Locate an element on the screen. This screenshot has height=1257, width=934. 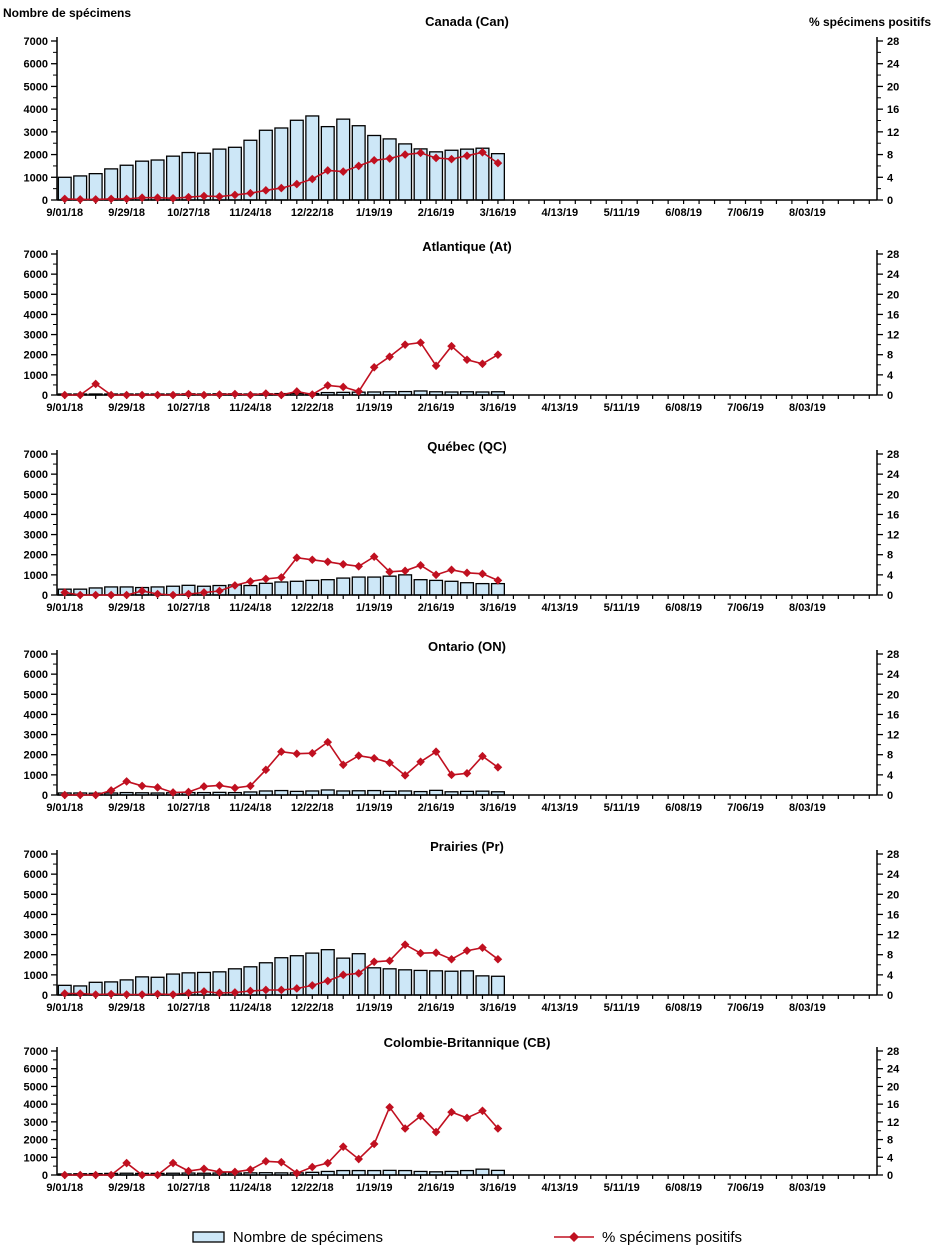
x-tick-label: 5/11/19 is located at coordinates (622, 1188).